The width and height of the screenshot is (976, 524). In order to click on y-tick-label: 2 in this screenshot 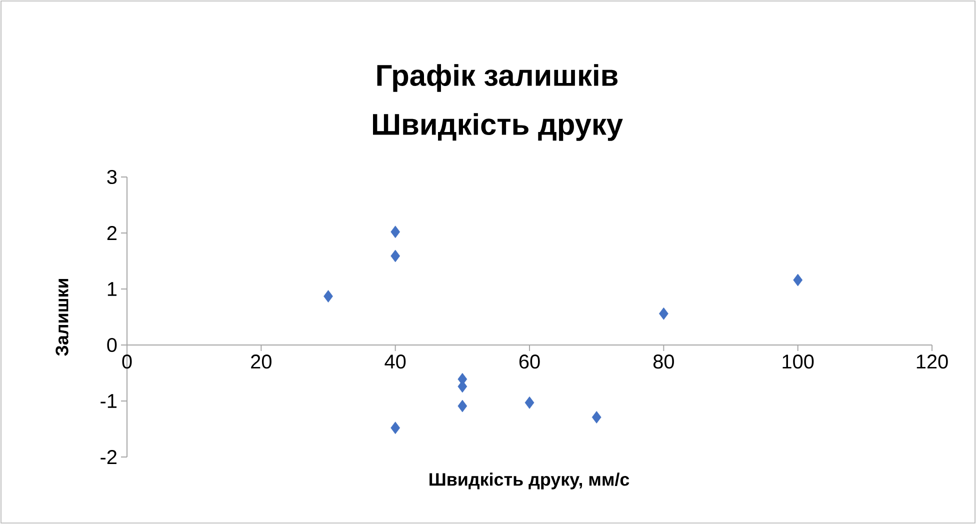, I will do `click(111, 233)`.